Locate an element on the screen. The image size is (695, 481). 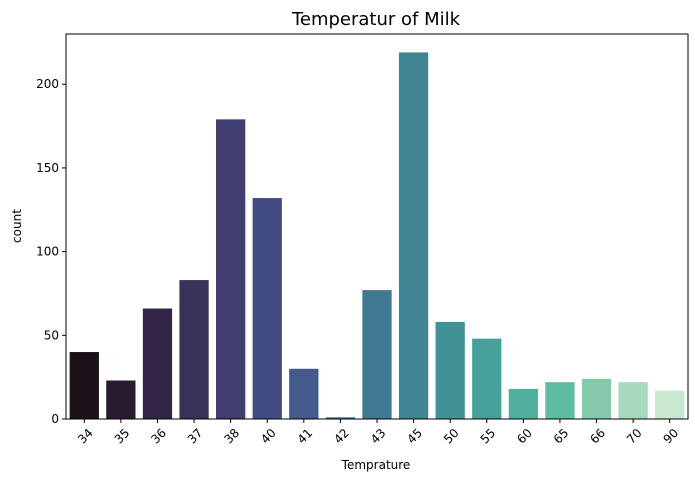
x-tick-label: 42 is located at coordinates (341, 436).